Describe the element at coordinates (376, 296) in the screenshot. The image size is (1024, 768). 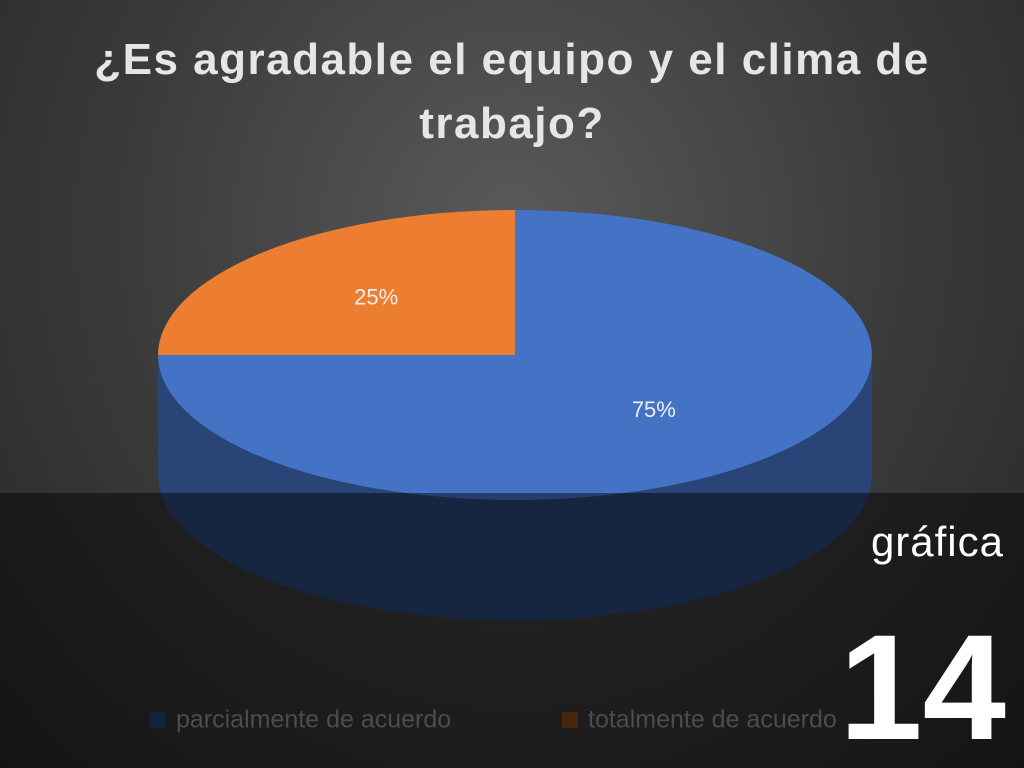
I see `data-label: 25%` at that location.